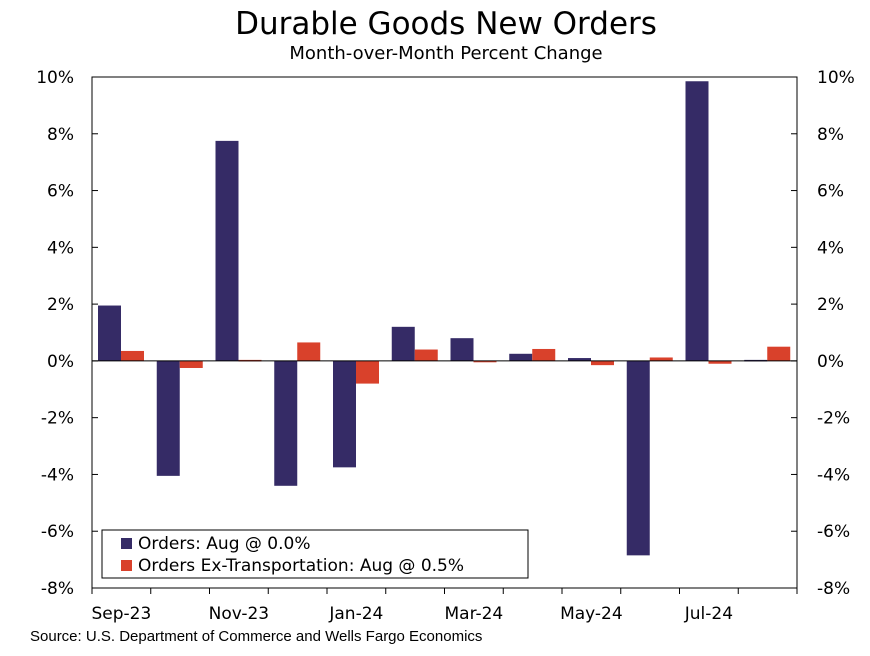  What do you see at coordinates (591, 614) in the screenshot?
I see `x-tick-label: May-24` at bounding box center [591, 614].